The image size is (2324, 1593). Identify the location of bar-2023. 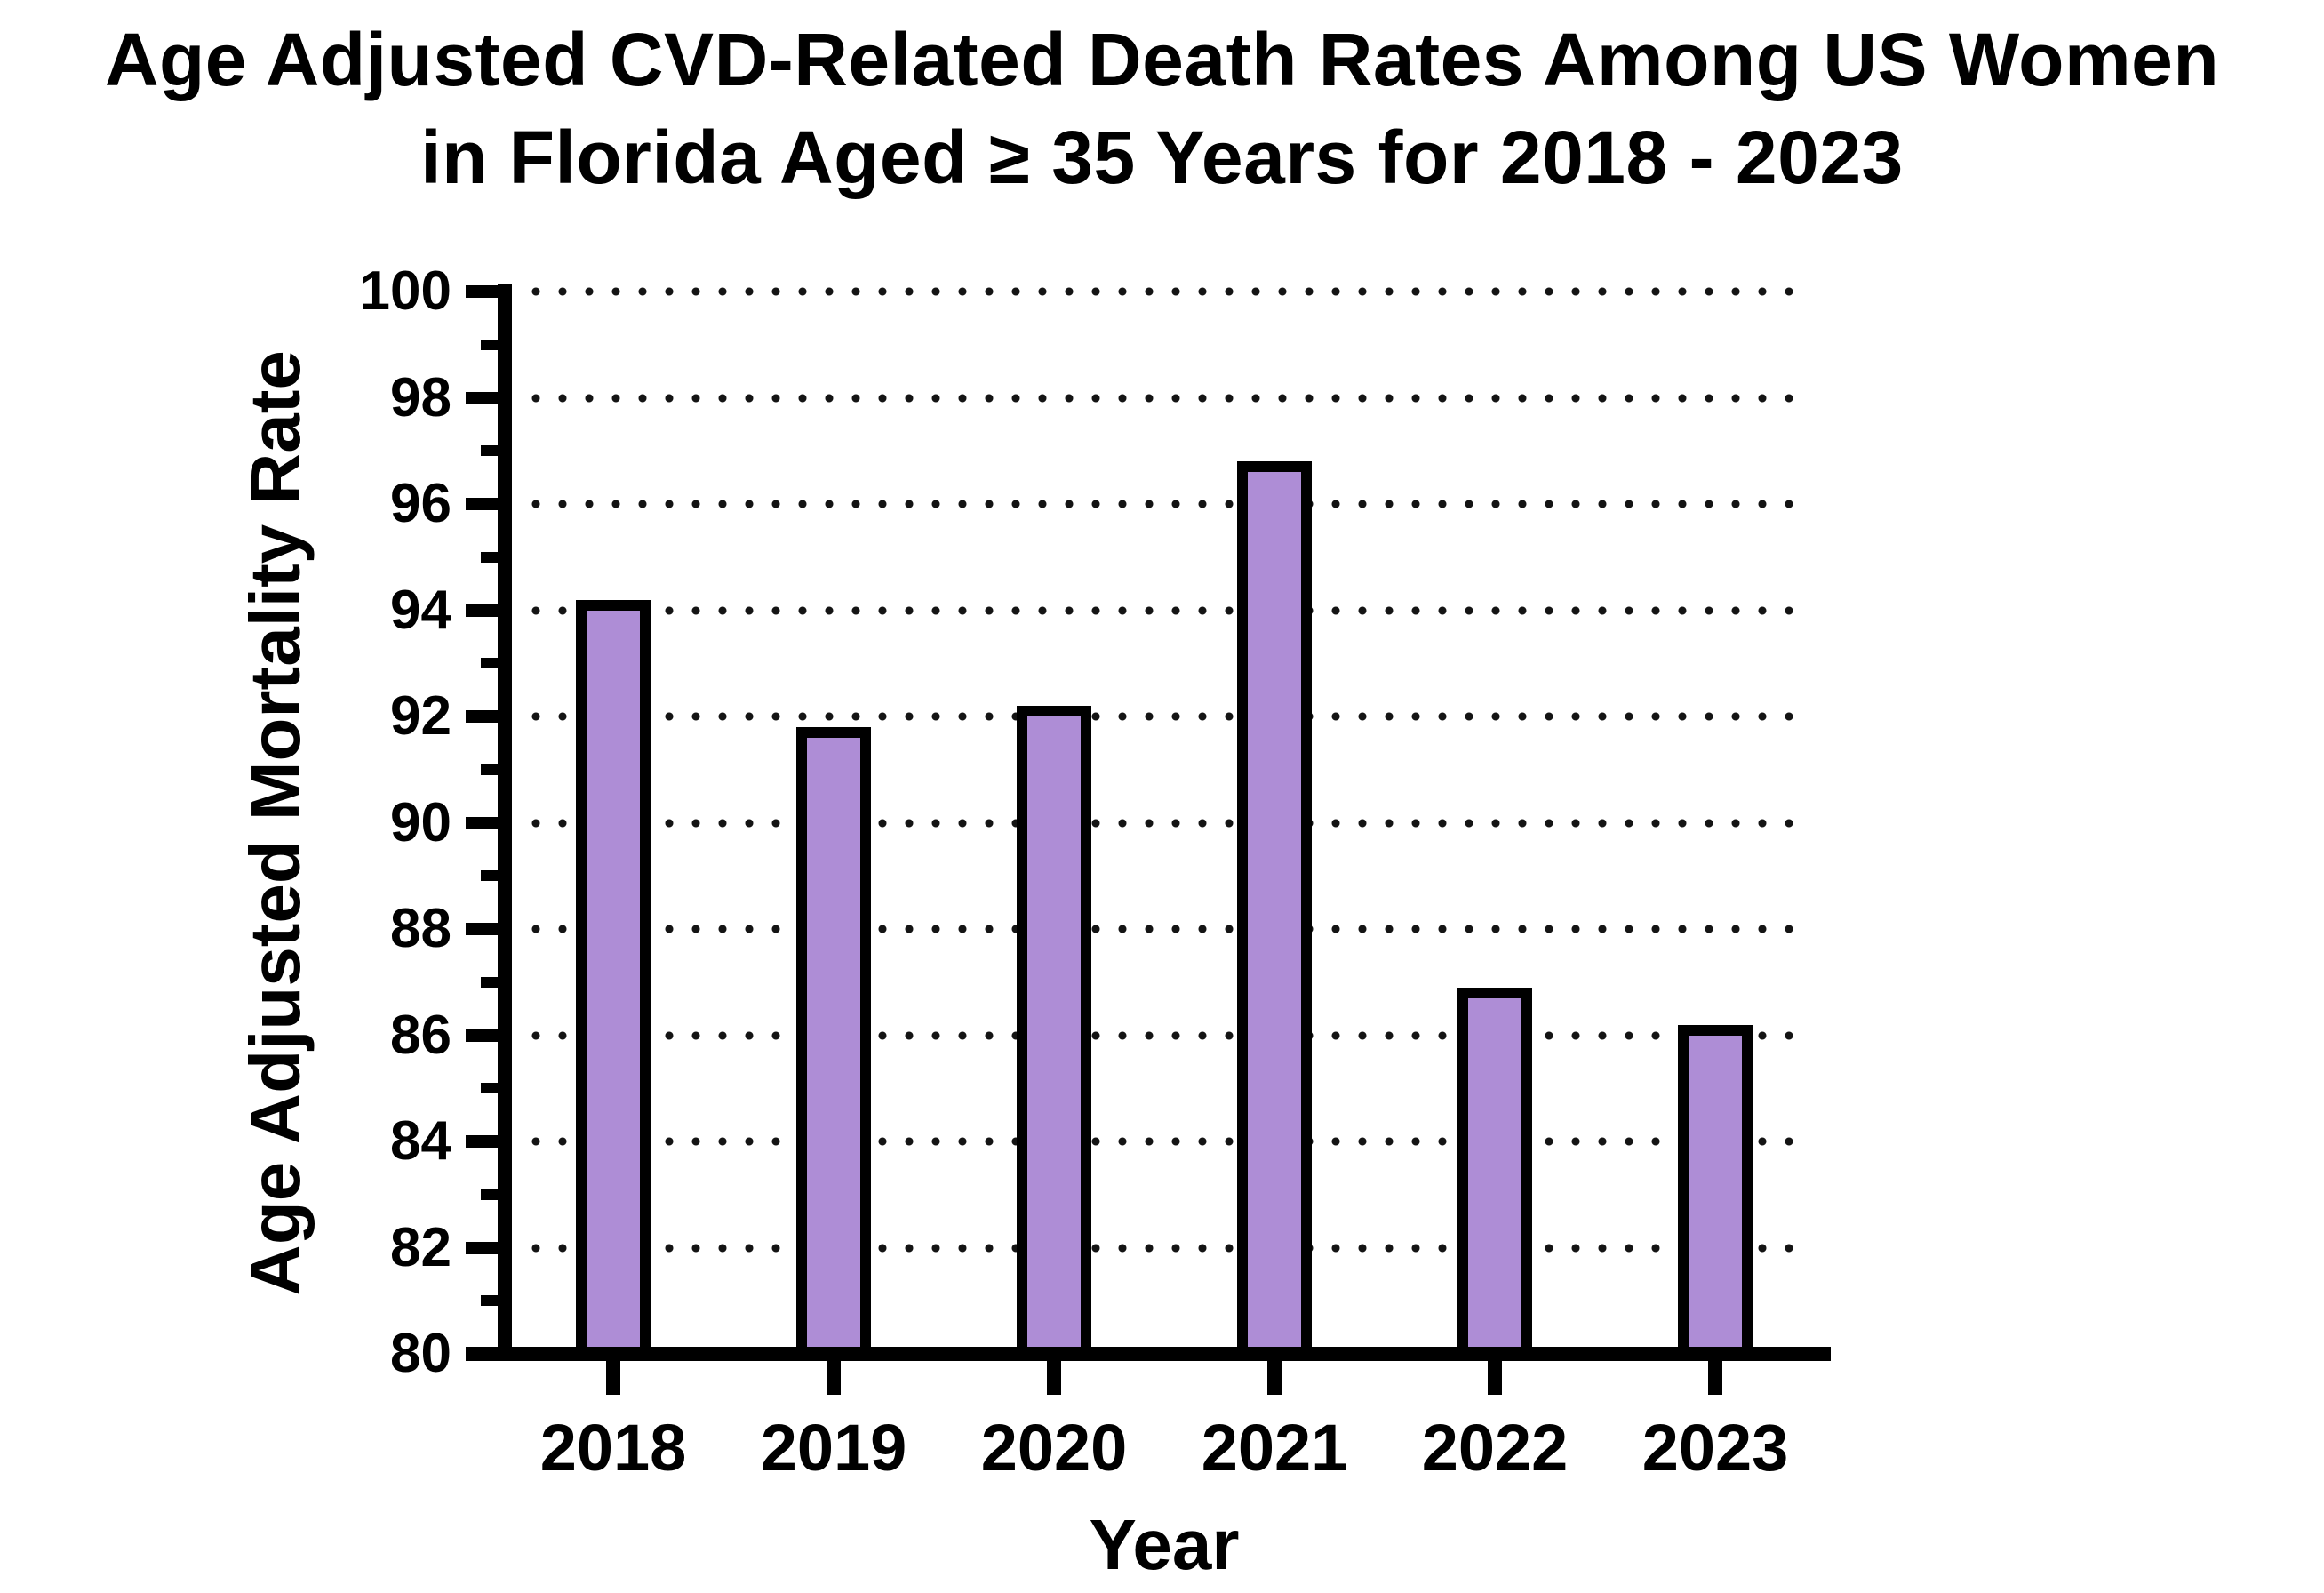
(1715, 1190).